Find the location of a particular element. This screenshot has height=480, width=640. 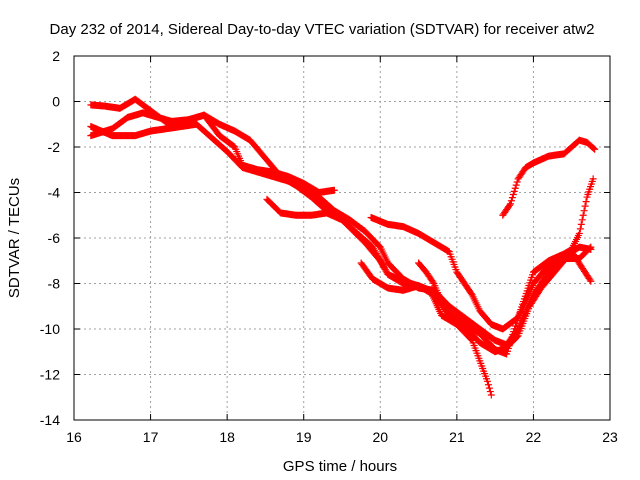

y-tick-label: -12 is located at coordinates (50, 375).